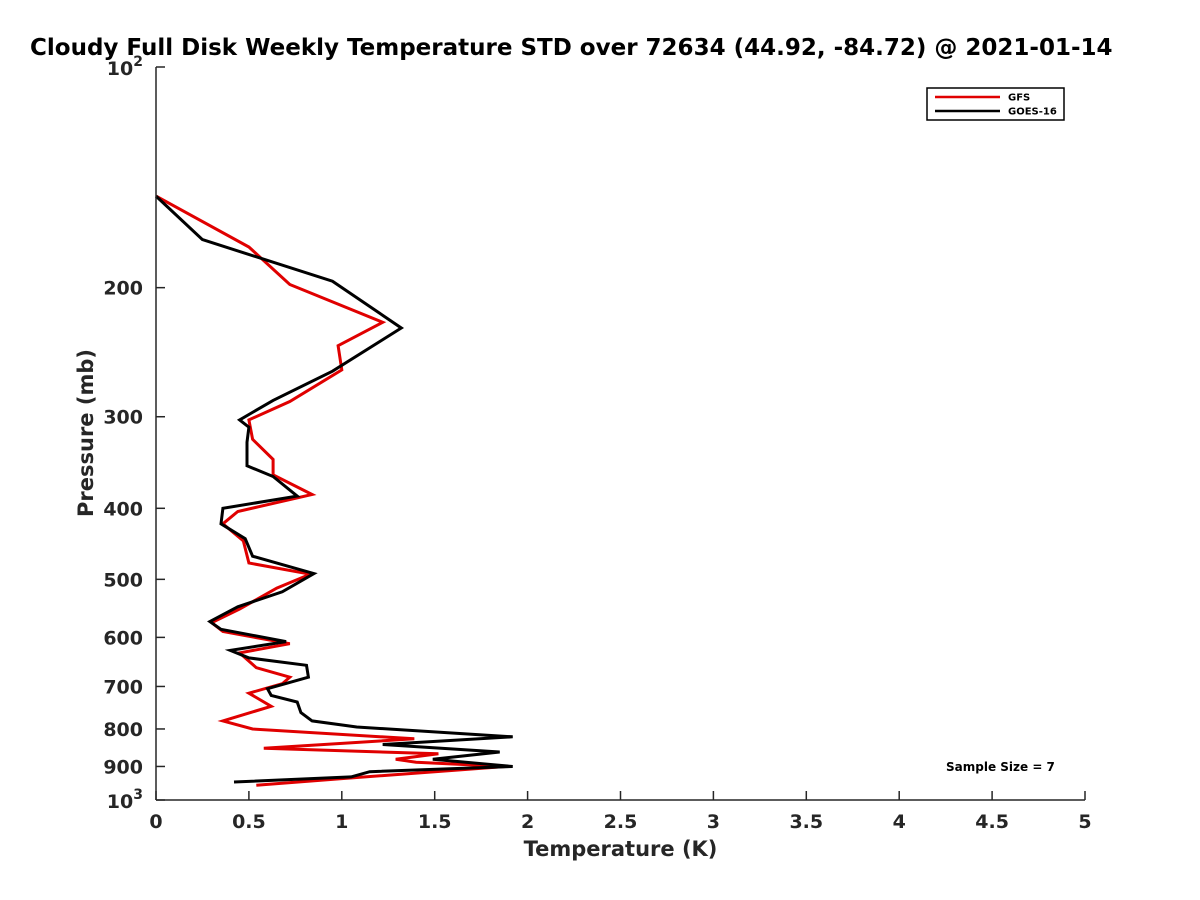 The image size is (1200, 900). Describe the element at coordinates (806, 822) in the screenshot. I see `x-tick-label: 3.5` at that location.